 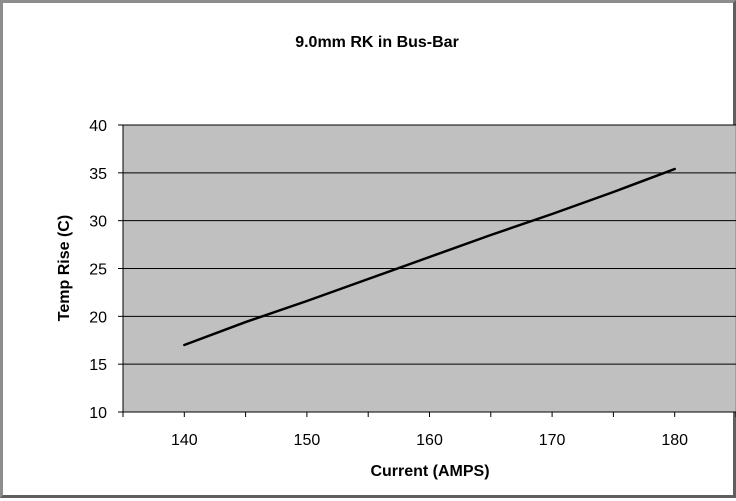 I want to click on y-axis-label: Temp Rise (C), so click(x=64, y=268).